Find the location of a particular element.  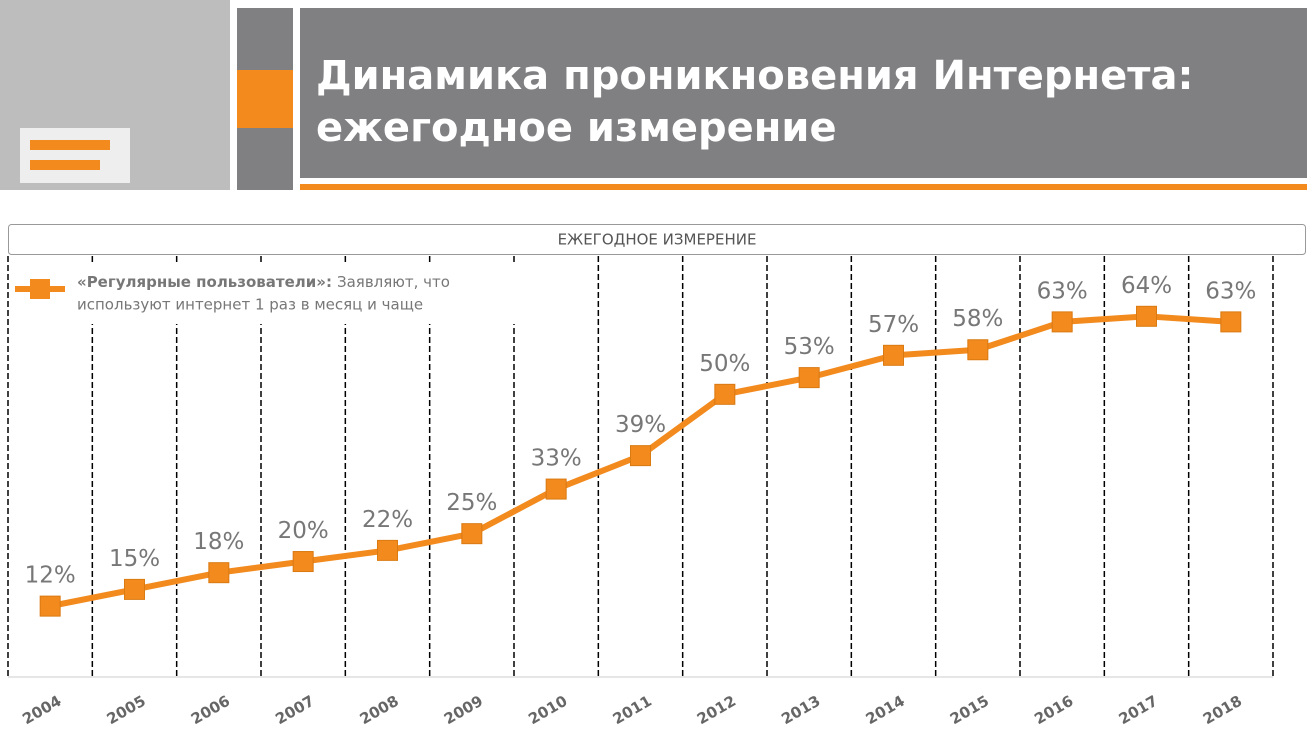

legend-text: «Регулярные пользователи»: Заявляют, что is located at coordinates (263, 282).